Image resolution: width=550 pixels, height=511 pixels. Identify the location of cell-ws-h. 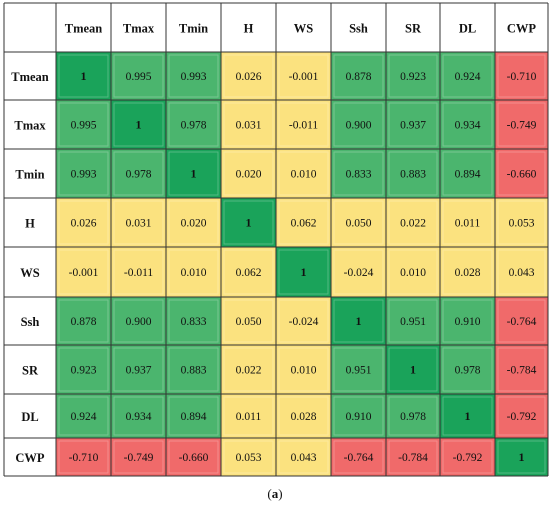
(248, 272).